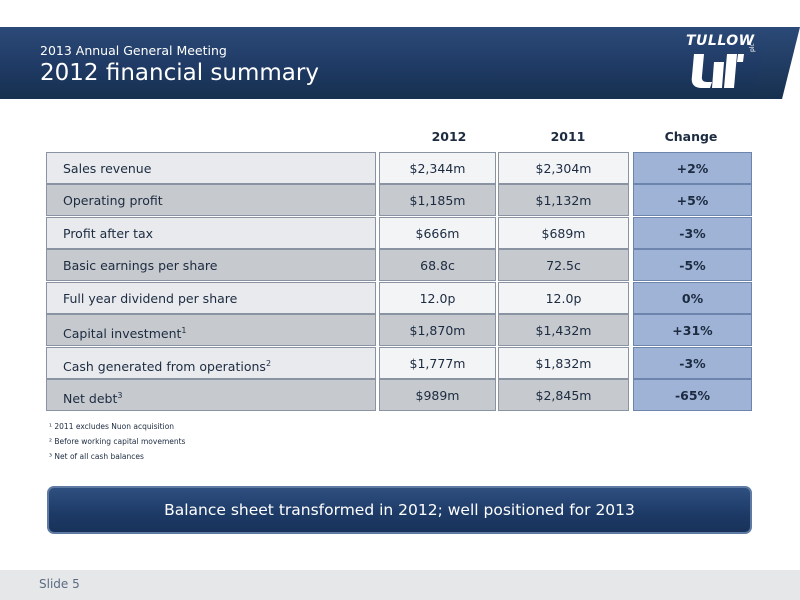 The image size is (800, 600). Describe the element at coordinates (563, 200) in the screenshot. I see `value-2011: $1,132m` at that location.